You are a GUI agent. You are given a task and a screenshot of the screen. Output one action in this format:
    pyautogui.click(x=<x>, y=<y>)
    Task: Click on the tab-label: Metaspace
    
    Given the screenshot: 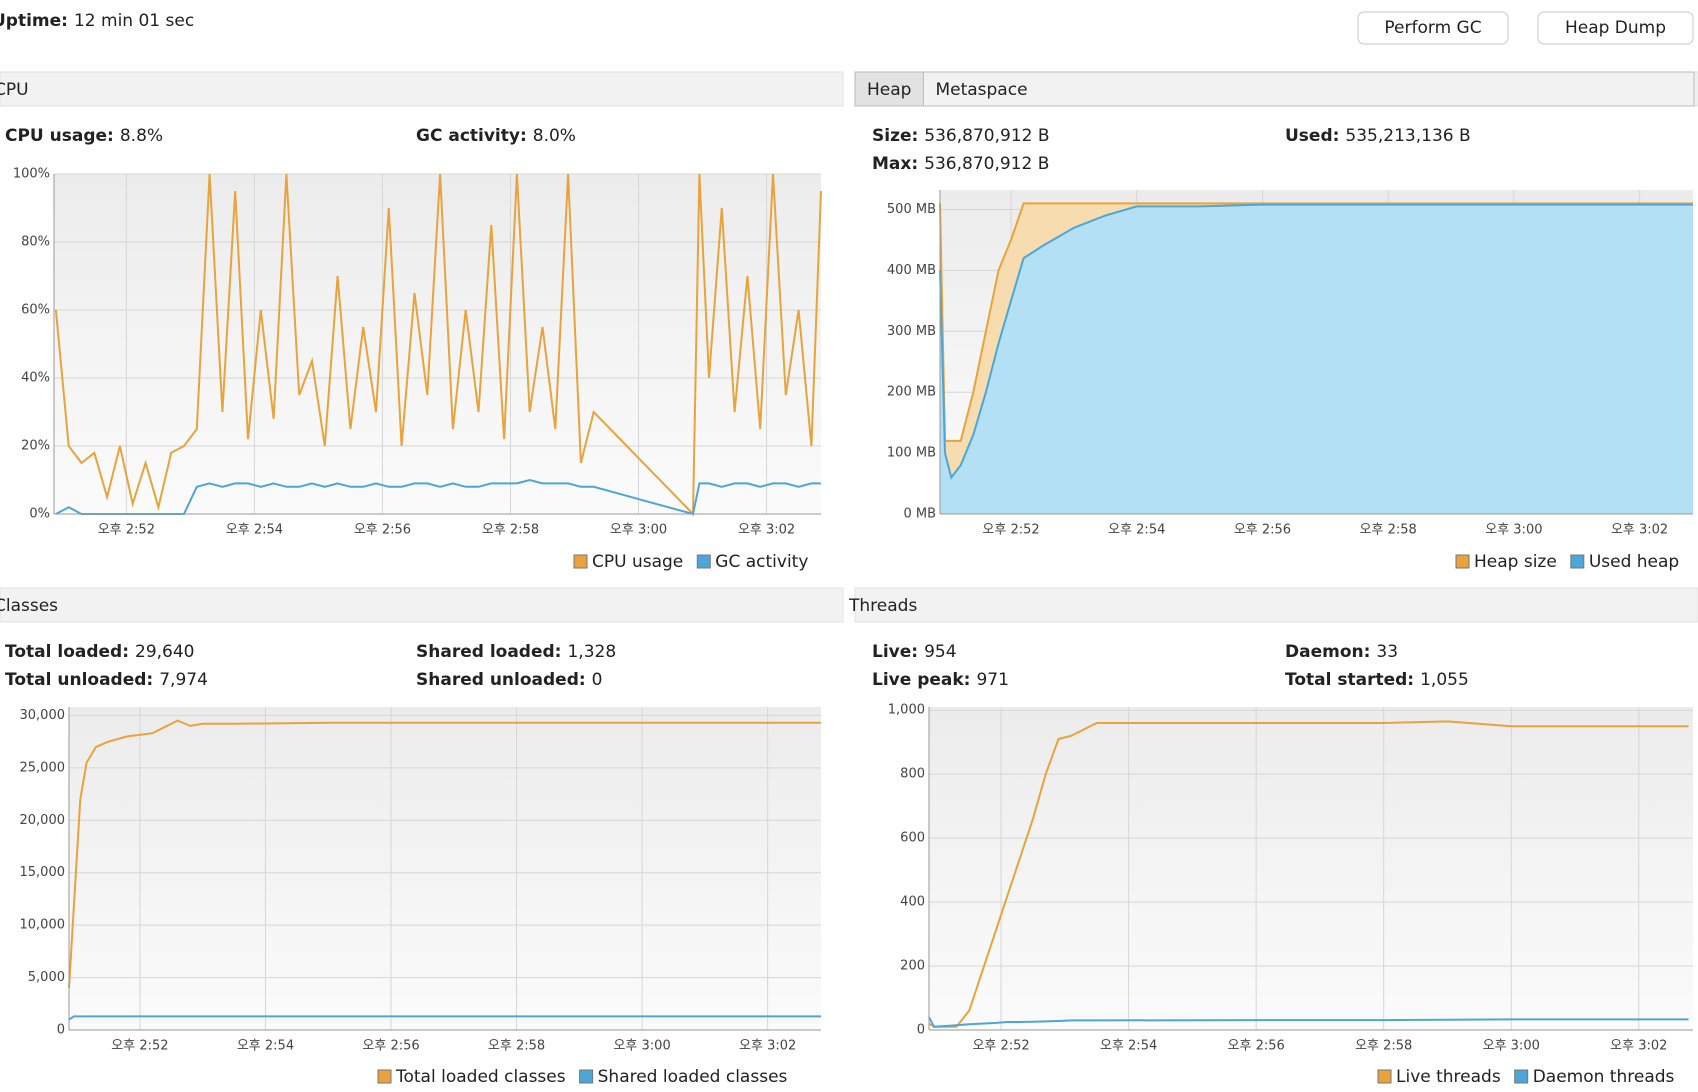 What is the action you would take?
    pyautogui.click(x=981, y=90)
    